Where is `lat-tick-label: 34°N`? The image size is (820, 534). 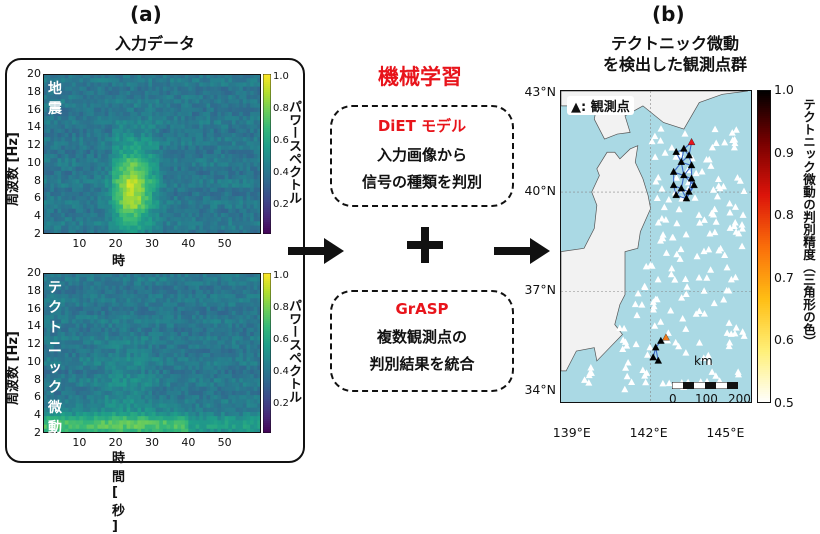
lat-tick-label: 34°N is located at coordinates (537, 389).